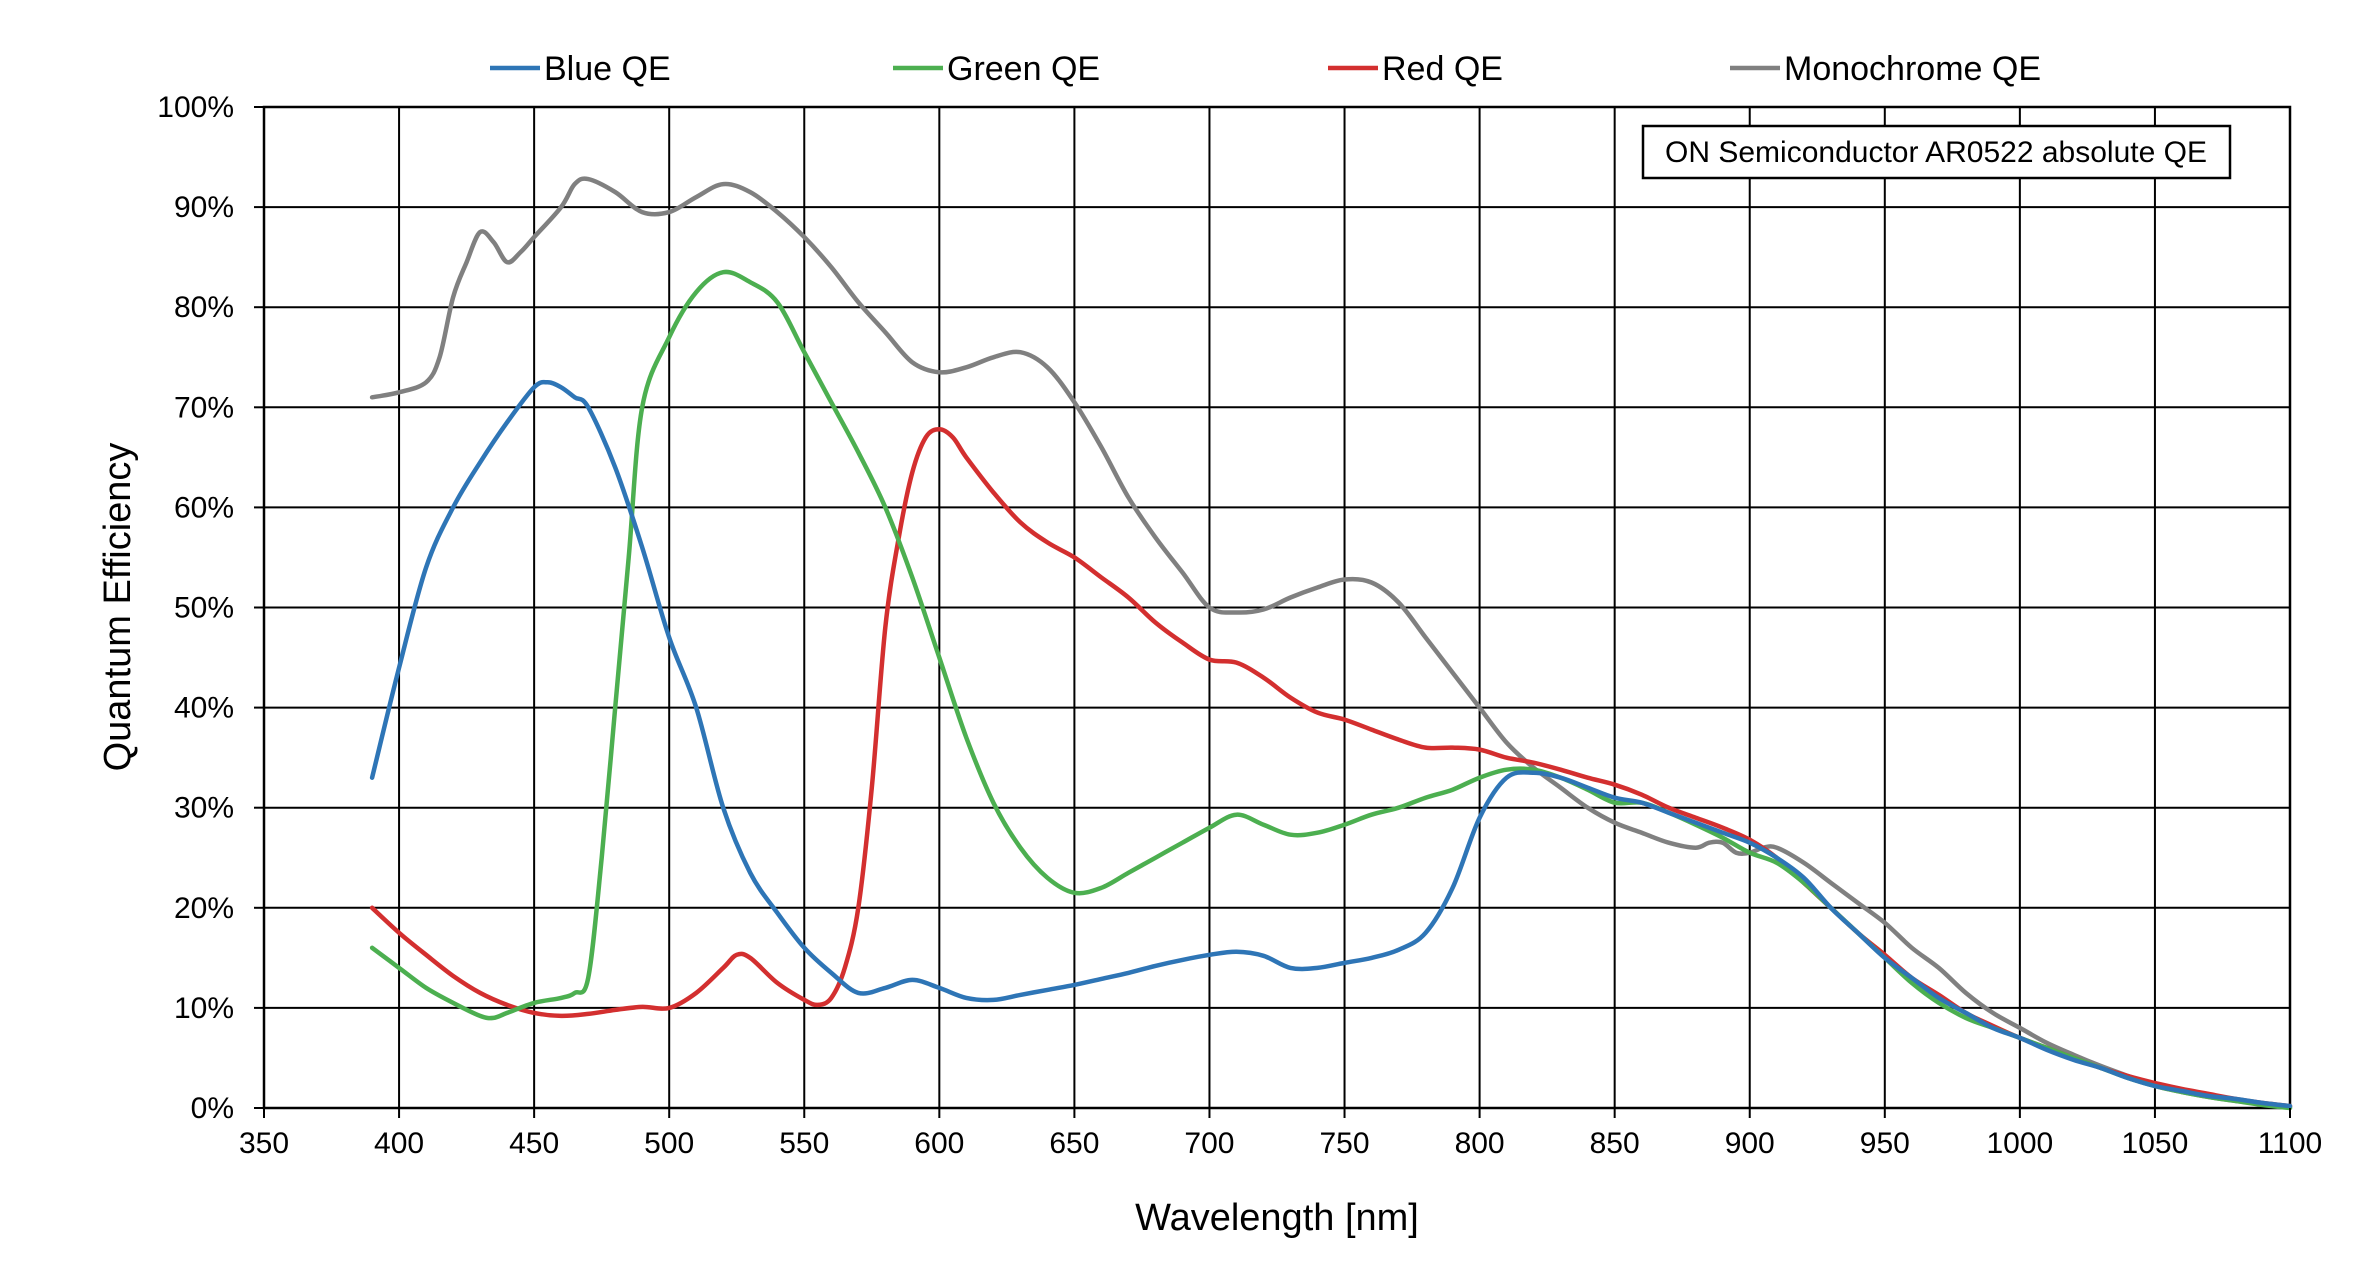 Image resolution: width=2374 pixels, height=1270 pixels. What do you see at coordinates (1277, 1218) in the screenshot?
I see `x-axis-title: Wavelength [nm]` at bounding box center [1277, 1218].